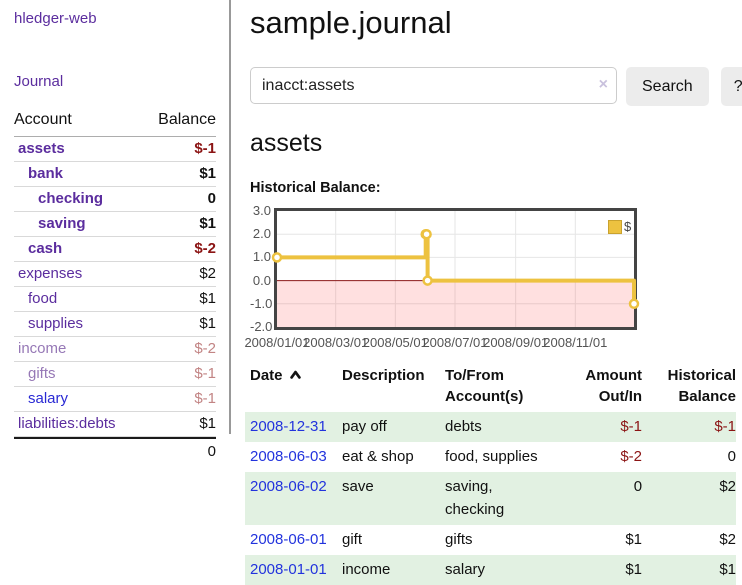 This screenshot has width=742, height=585. What do you see at coordinates (67, 423) in the screenshot?
I see `account-link: liabilities:debts` at bounding box center [67, 423].